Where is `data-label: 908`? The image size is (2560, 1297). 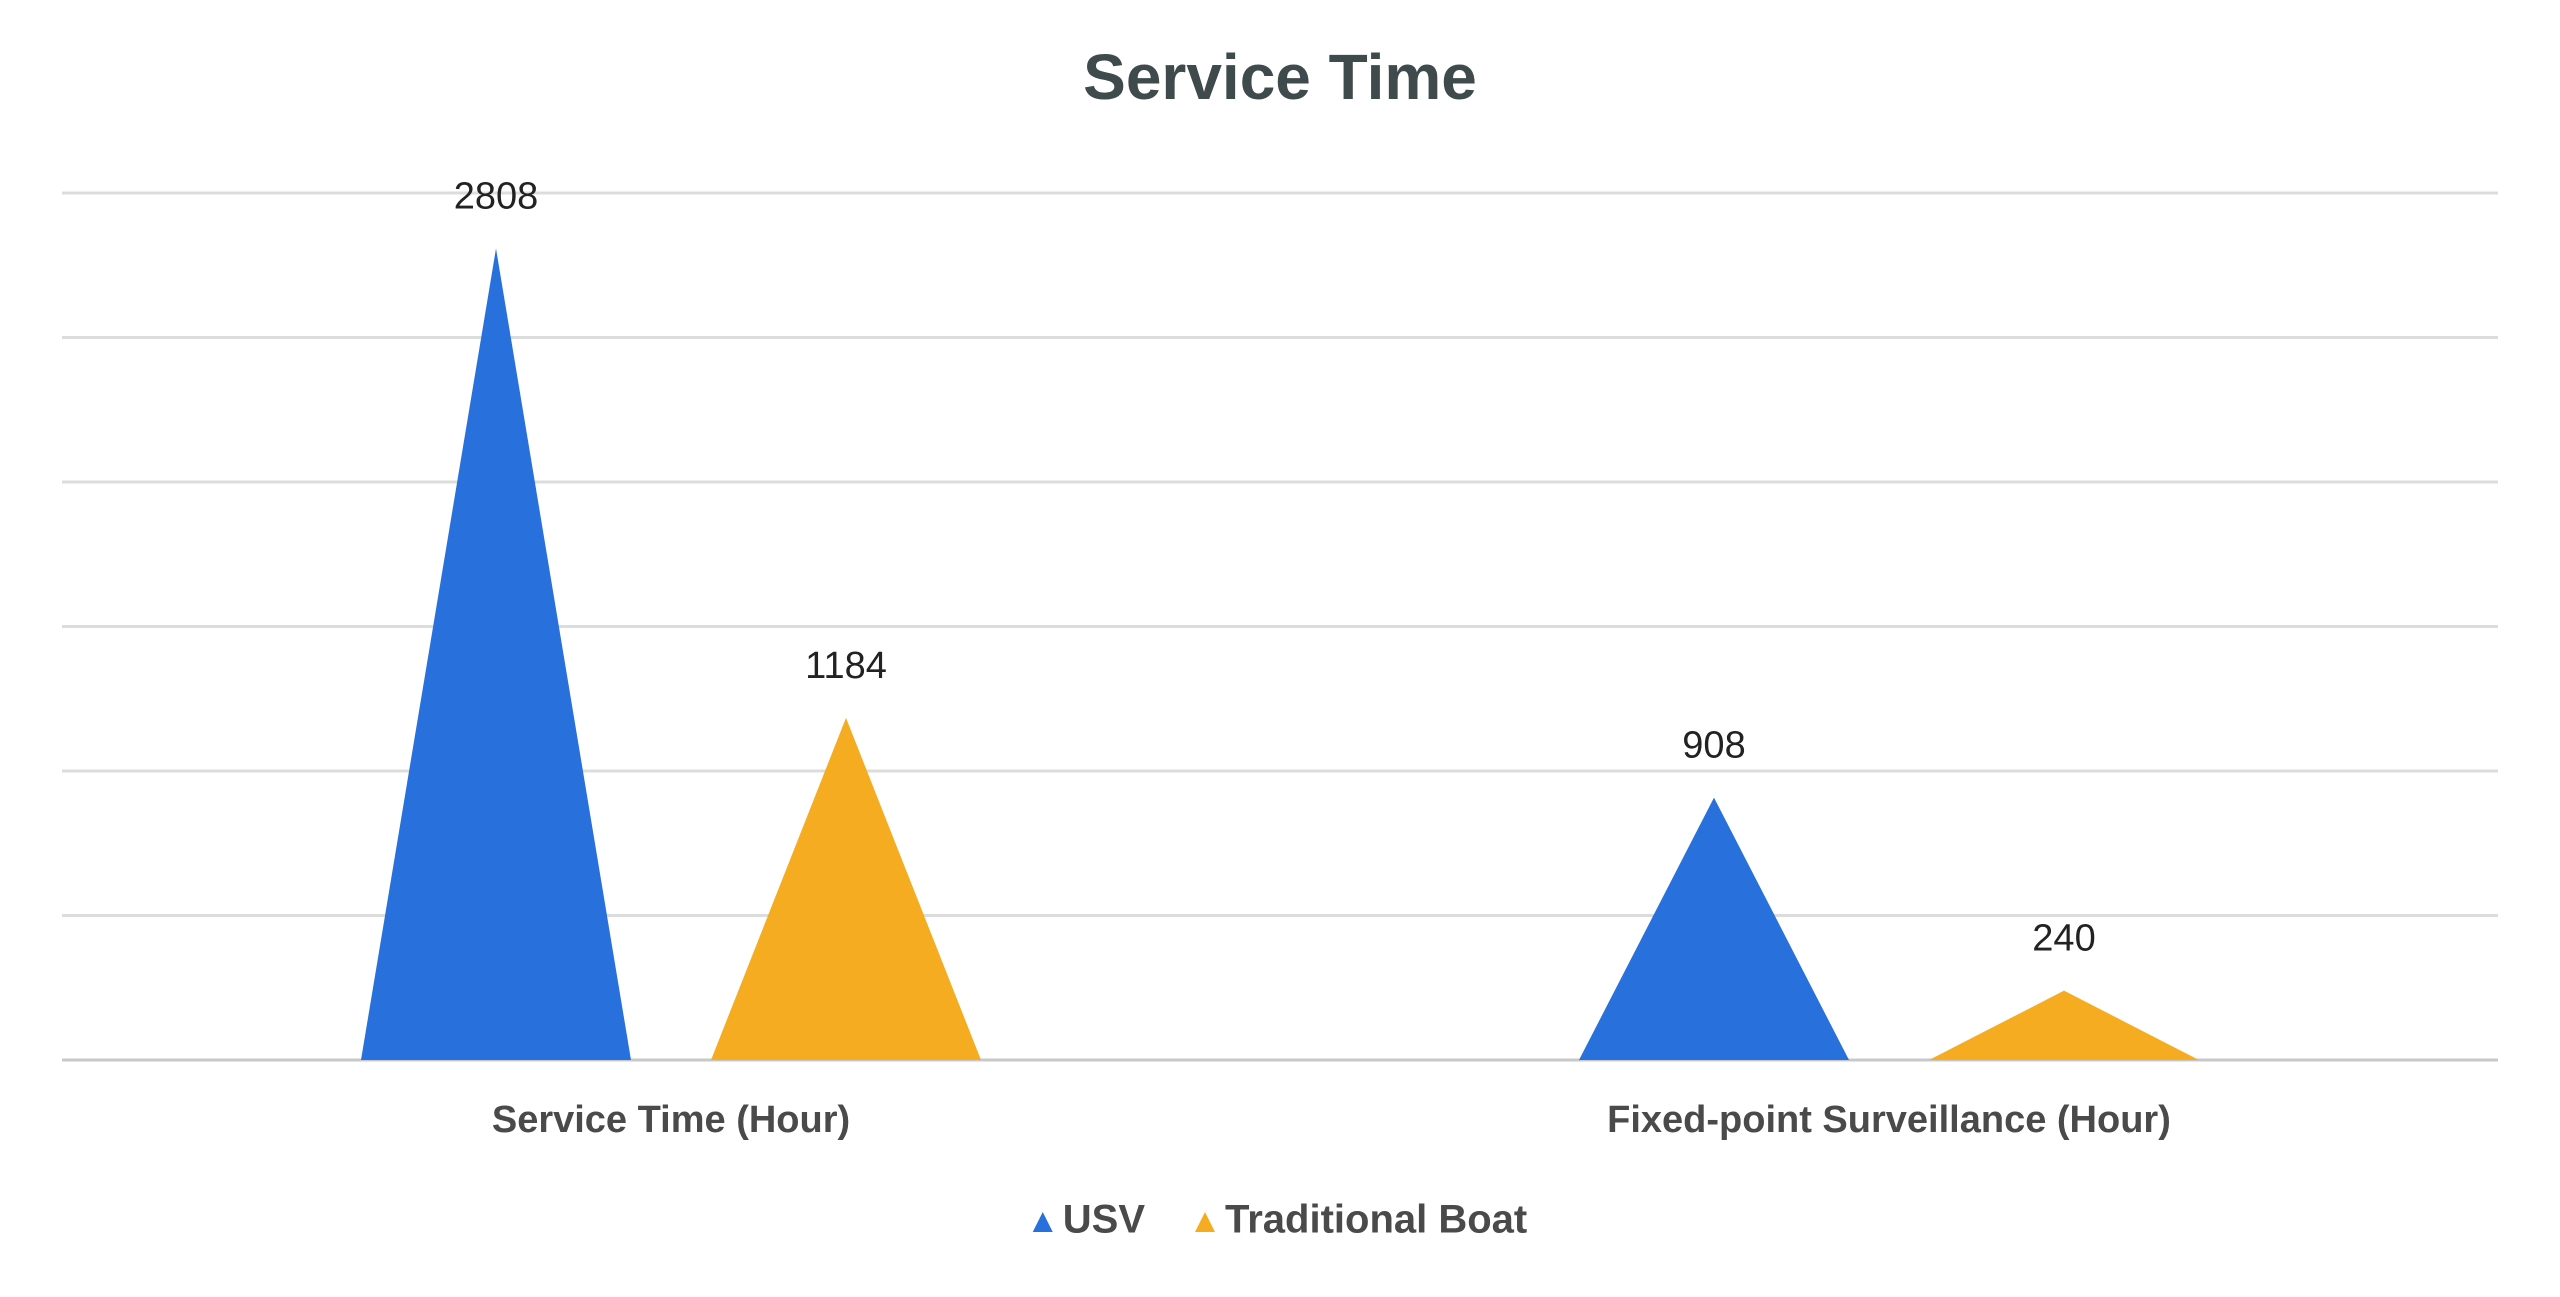
data-label: 908 is located at coordinates (1713, 746).